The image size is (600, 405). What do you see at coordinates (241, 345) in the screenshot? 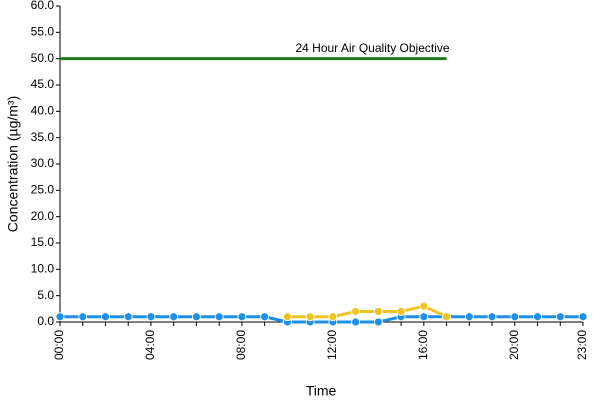
I see `x-tick-label: 08:00` at bounding box center [241, 345].